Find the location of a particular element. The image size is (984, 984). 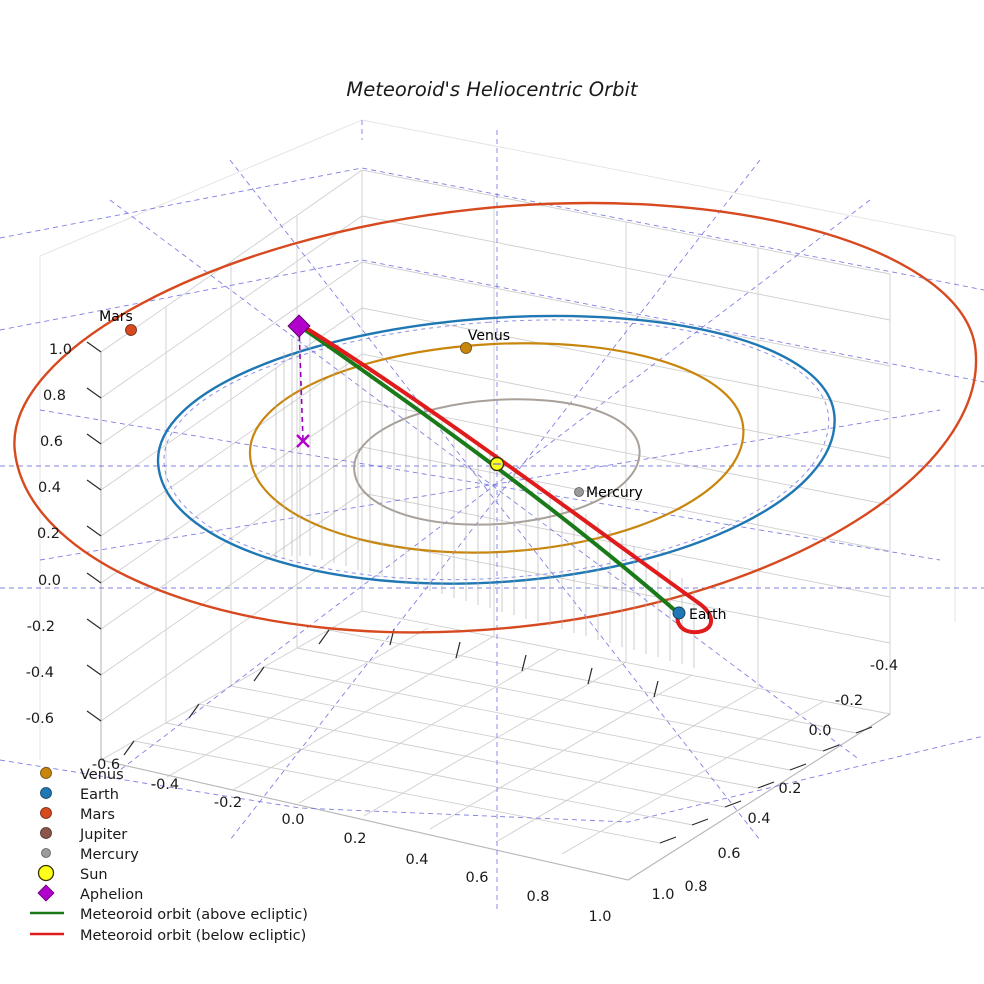

marker-earth: Earth is located at coordinates (699, 614).